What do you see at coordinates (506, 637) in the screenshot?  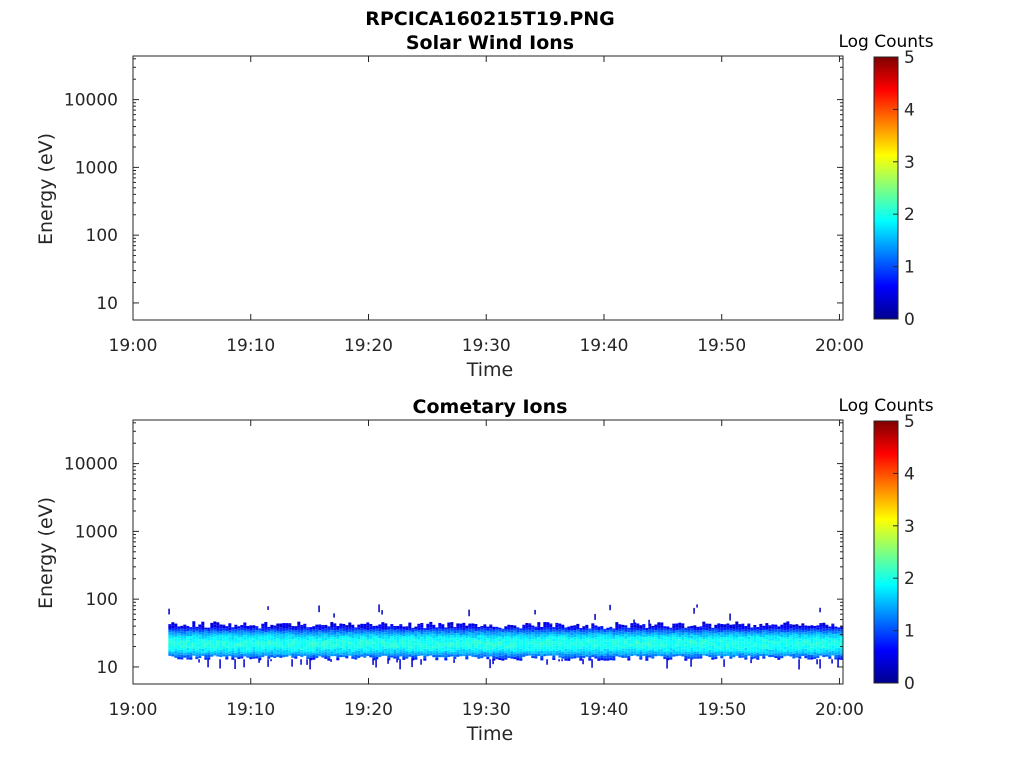 I see `spectrogram-area` at bounding box center [506, 637].